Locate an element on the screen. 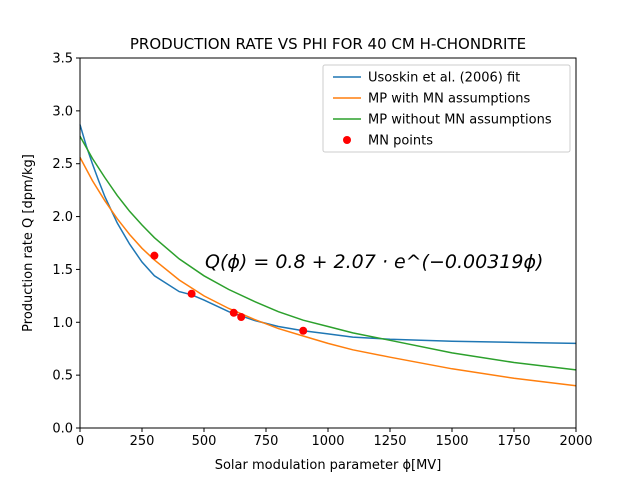 Image resolution: width=640 pixels, height=485 pixels. x-tick-label: 250 is located at coordinates (142, 441).